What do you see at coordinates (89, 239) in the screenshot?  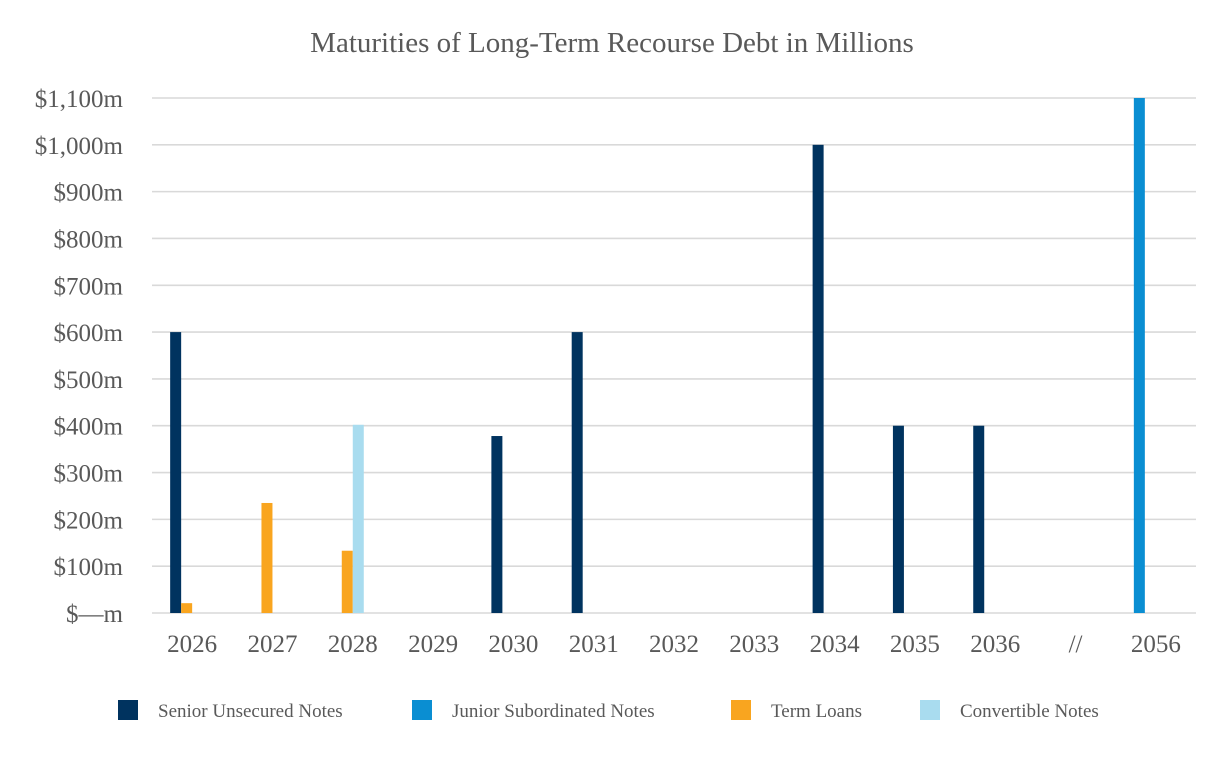 I see `y-tick-label: $800m` at bounding box center [89, 239].